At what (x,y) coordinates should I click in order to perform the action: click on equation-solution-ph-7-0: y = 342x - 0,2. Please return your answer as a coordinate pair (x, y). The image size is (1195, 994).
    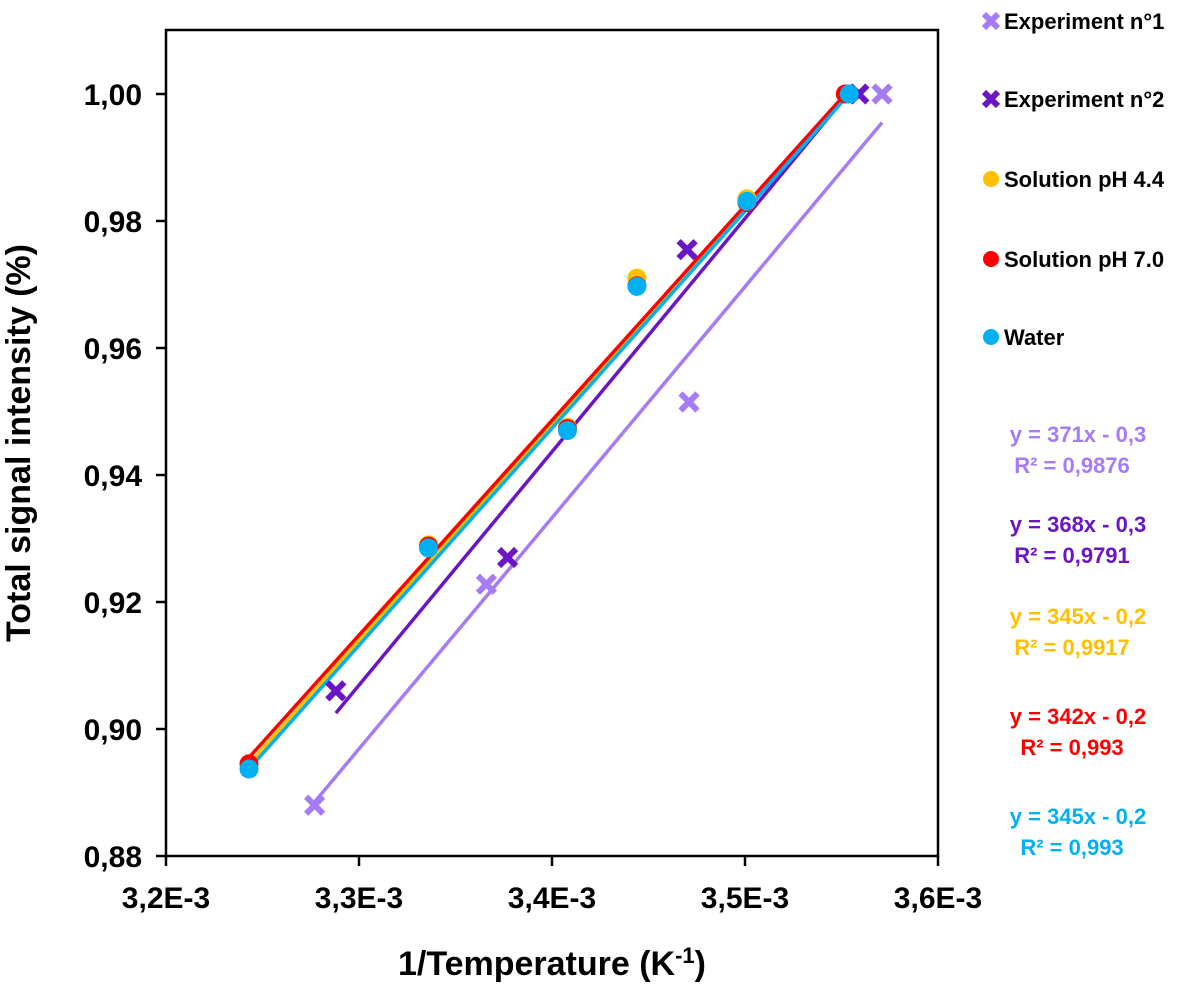
    Looking at the image, I should click on (1078, 716).